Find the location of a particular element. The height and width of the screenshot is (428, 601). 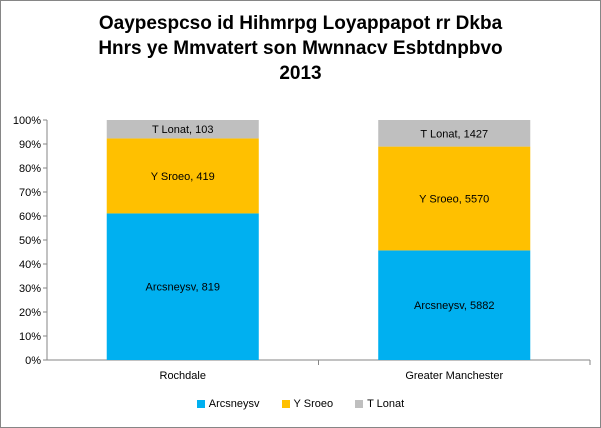

y-tick-label: 80% is located at coordinates (30, 169).